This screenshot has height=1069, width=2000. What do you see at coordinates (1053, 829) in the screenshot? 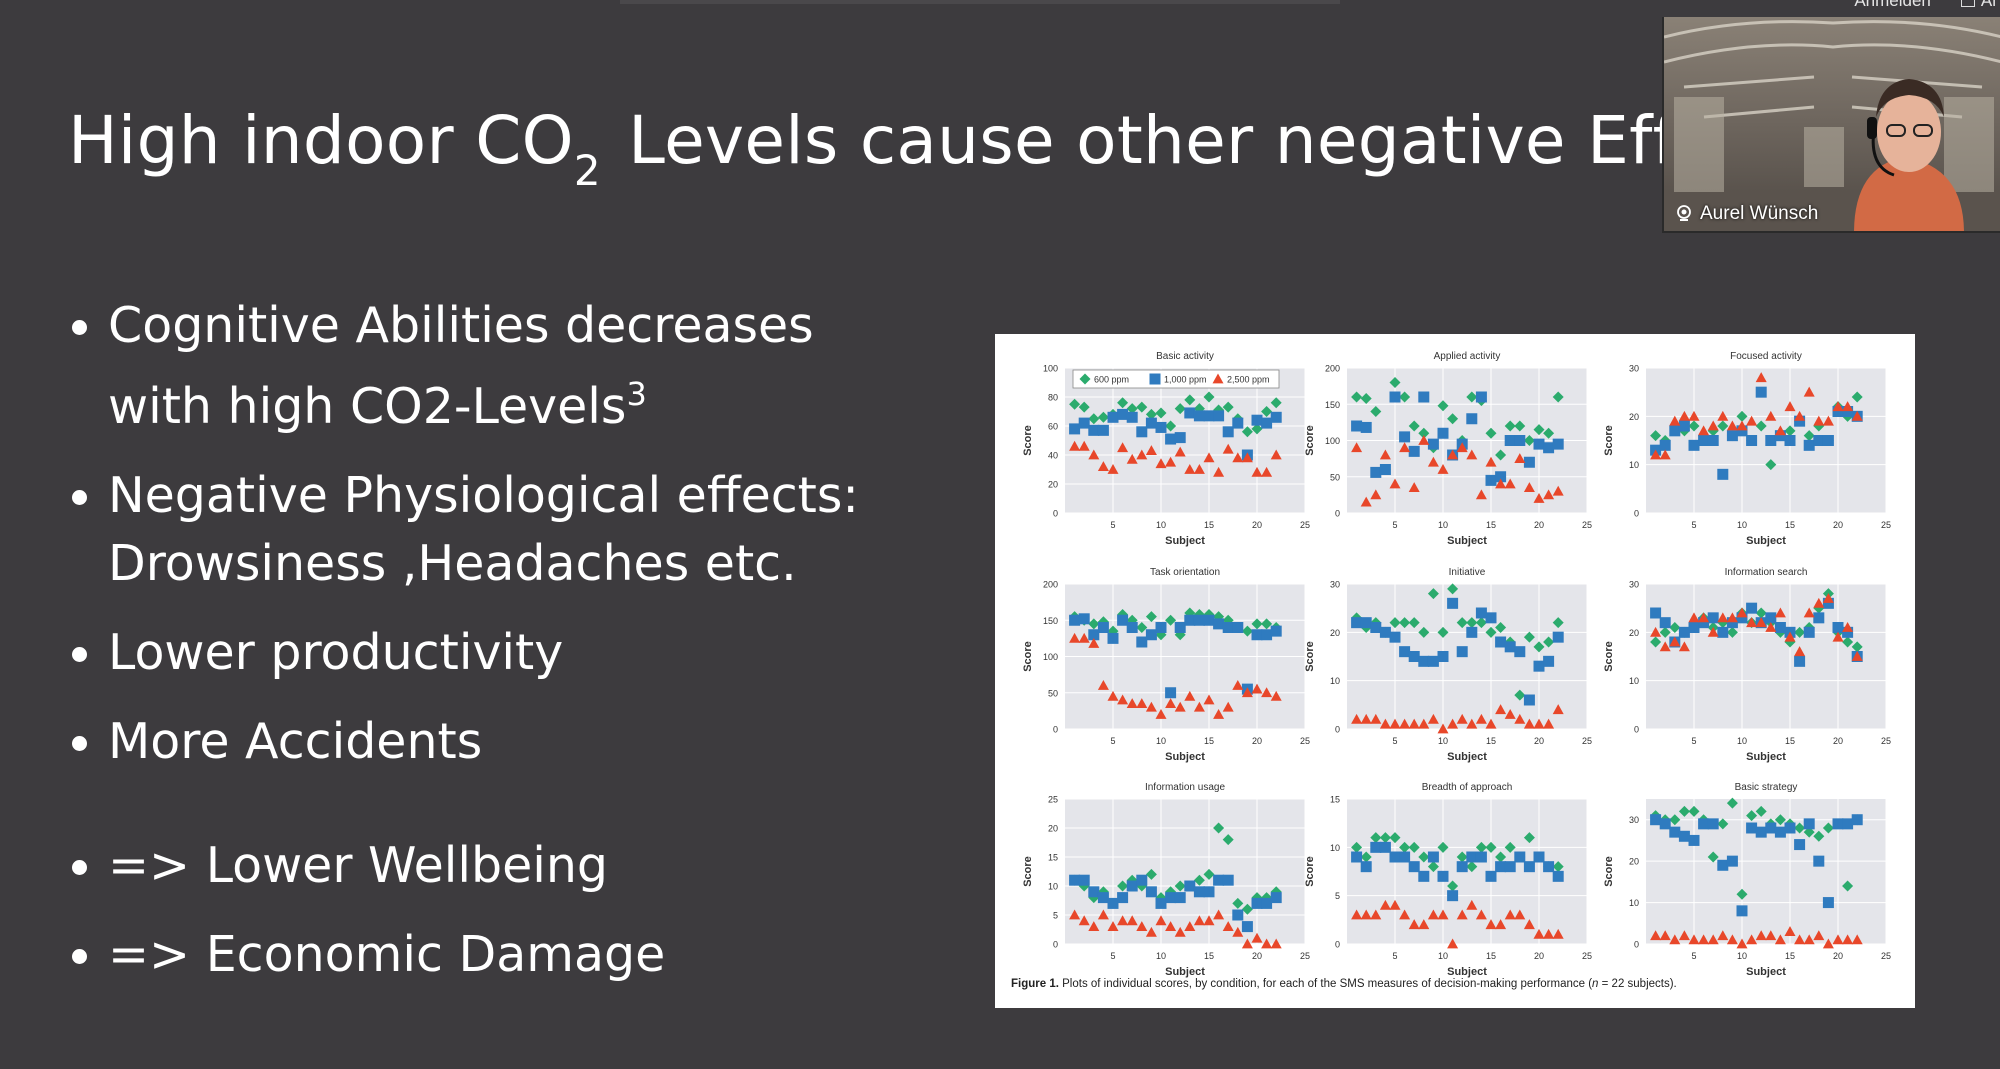
I see `y-tick-label: 20` at bounding box center [1053, 829].